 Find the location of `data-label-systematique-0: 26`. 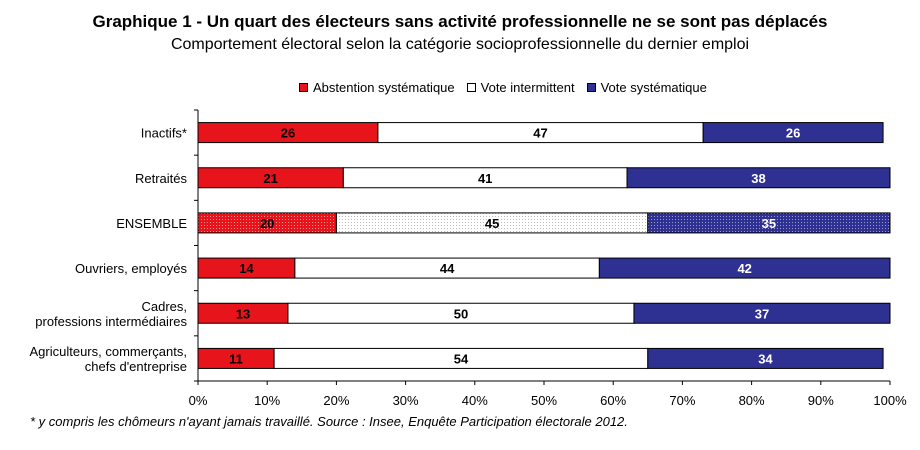

data-label-systematique-0: 26 is located at coordinates (793, 133).